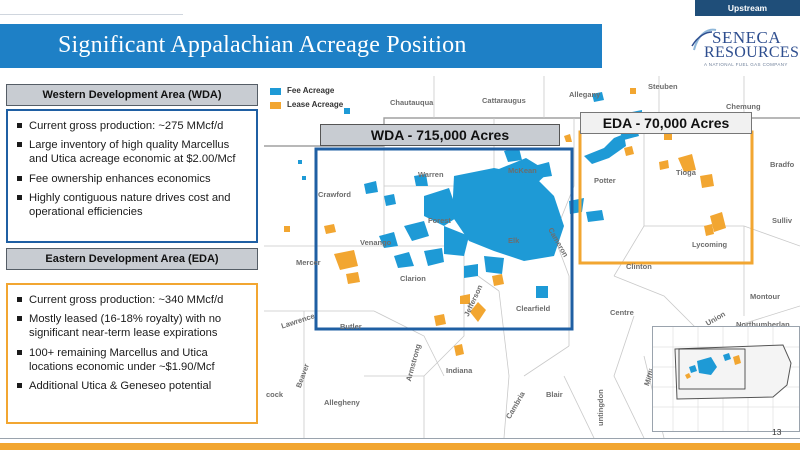 Image resolution: width=800 pixels, height=450 pixels. What do you see at coordinates (444, 239) in the screenshot?
I see `wda-boundary-box` at bounding box center [444, 239].